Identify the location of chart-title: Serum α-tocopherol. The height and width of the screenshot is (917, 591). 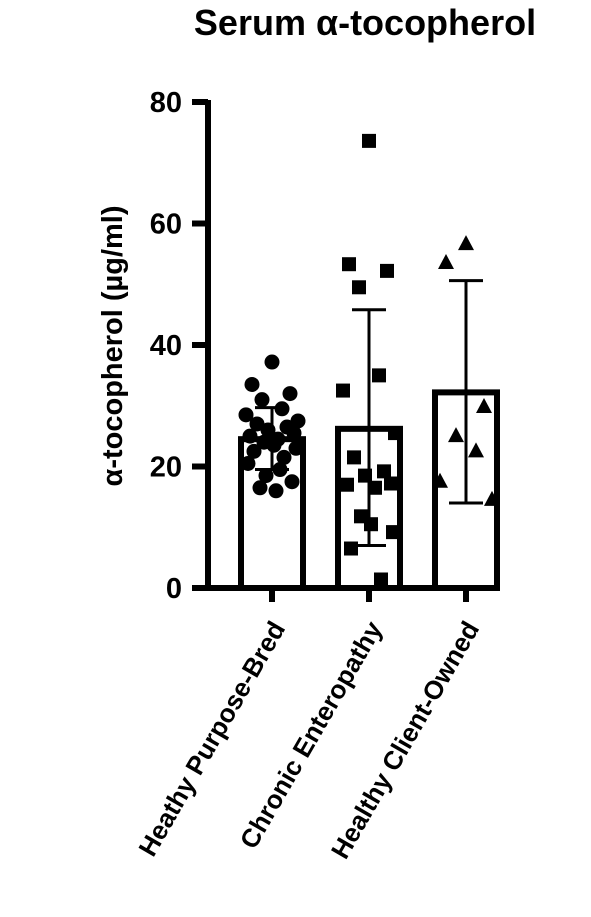
(365, 22).